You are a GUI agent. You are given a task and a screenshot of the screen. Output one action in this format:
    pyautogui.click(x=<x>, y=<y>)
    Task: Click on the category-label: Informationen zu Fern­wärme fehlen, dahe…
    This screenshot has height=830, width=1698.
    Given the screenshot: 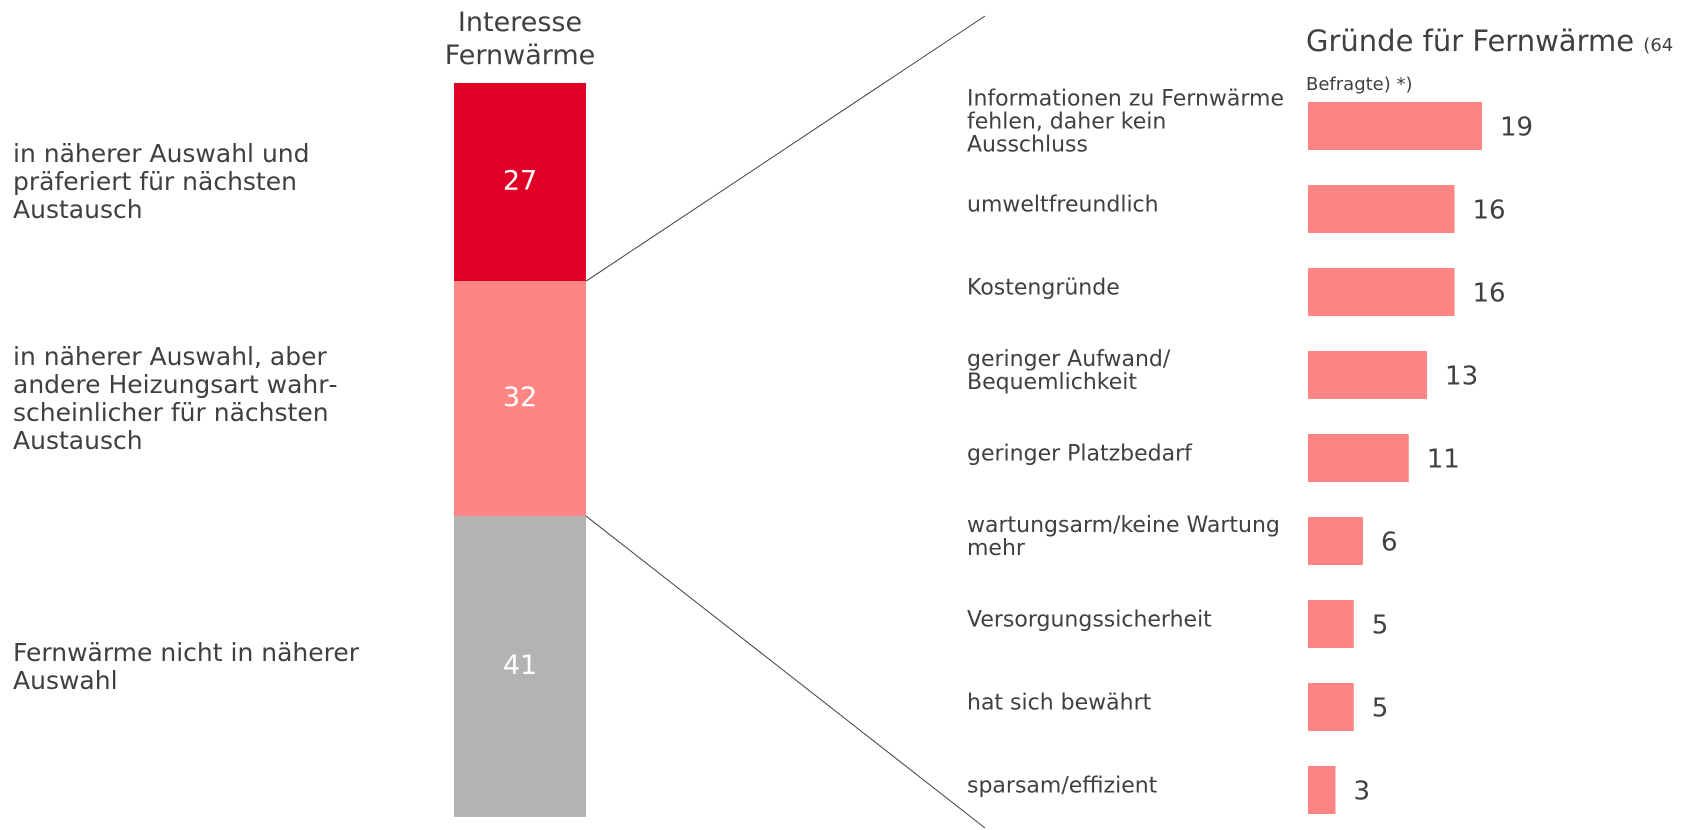 What is the action you would take?
    pyautogui.click(x=1125, y=122)
    